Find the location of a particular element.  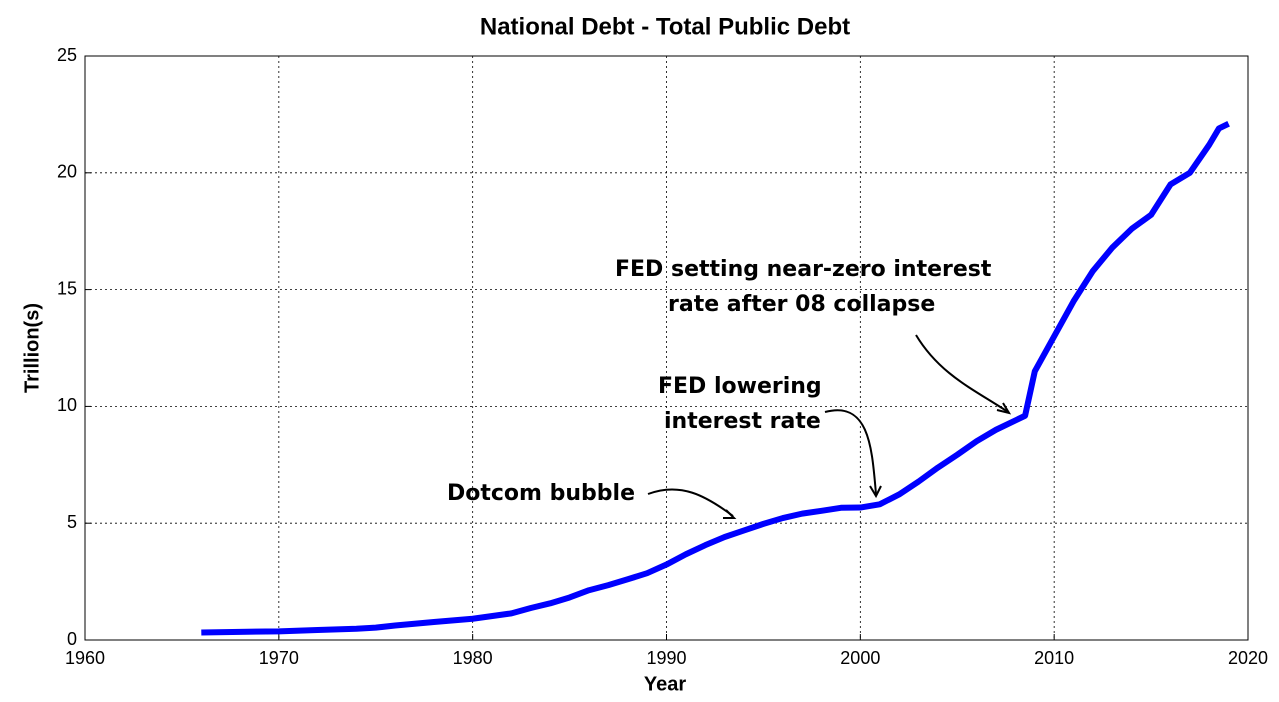

annotation: FED lowering is located at coordinates (740, 386).